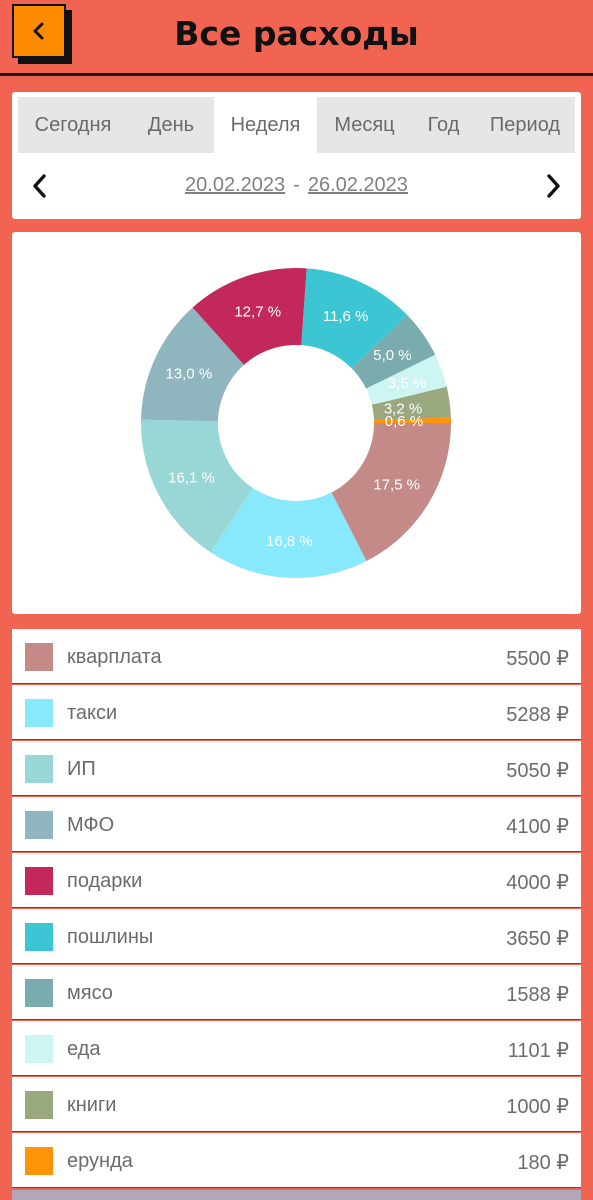  Describe the element at coordinates (537, 995) in the screenshot. I see `category-amount: 1588 ₽` at that location.